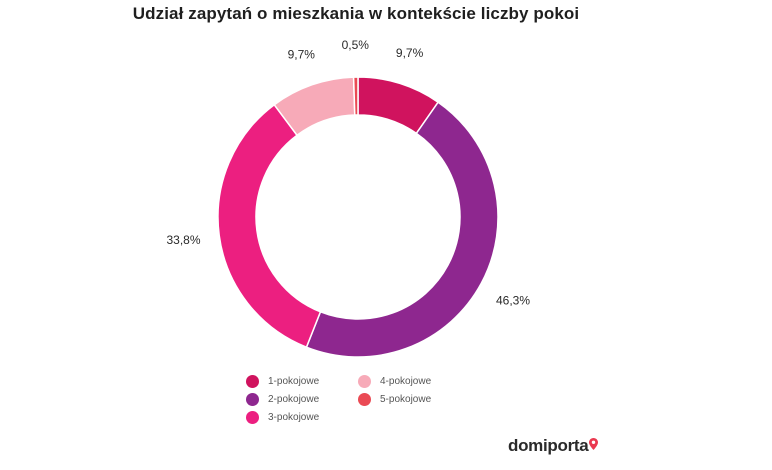  Describe the element at coordinates (402, 229) in the screenshot. I see `donut-slice-2-pokojowe` at that location.